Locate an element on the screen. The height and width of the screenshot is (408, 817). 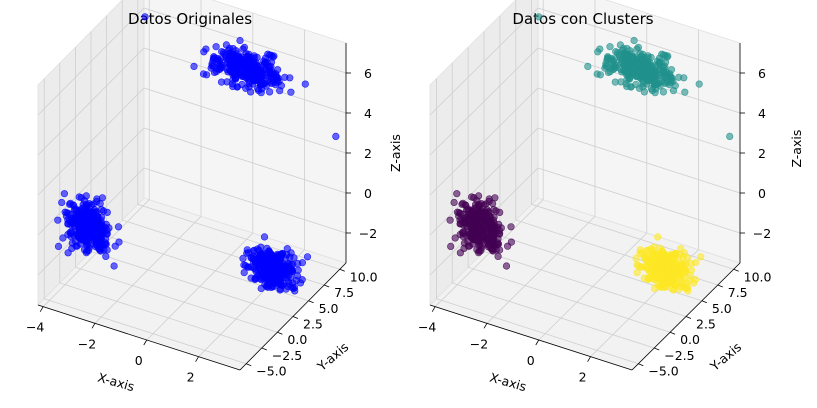
x-tick-label: 0 is located at coordinates (139, 360).